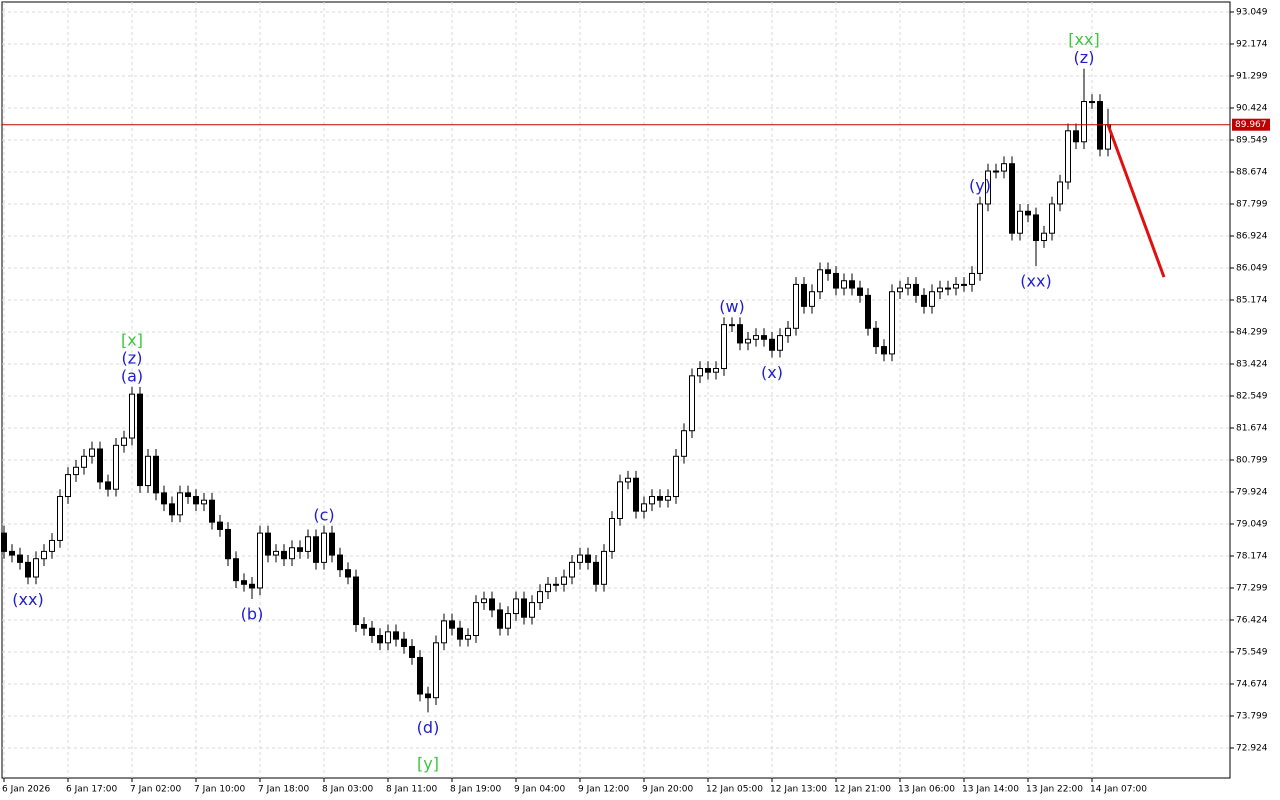 This screenshot has height=800, width=1280. Describe the element at coordinates (1252, 268) in the screenshot. I see `y-tick-label: 86.049` at that location.